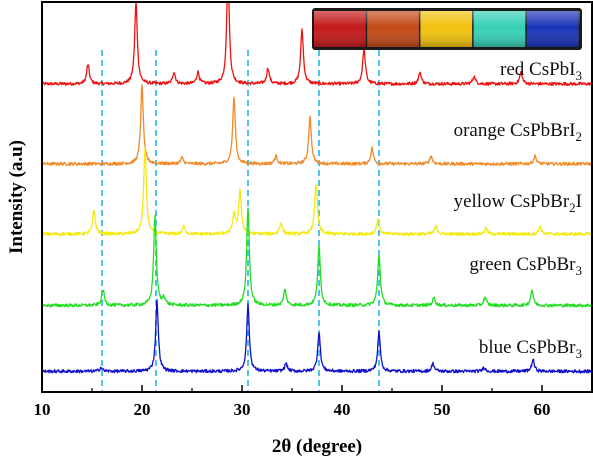 The image size is (593, 463). What do you see at coordinates (42, 409) in the screenshot?
I see `x-tick-label-10: 10` at bounding box center [42, 409].